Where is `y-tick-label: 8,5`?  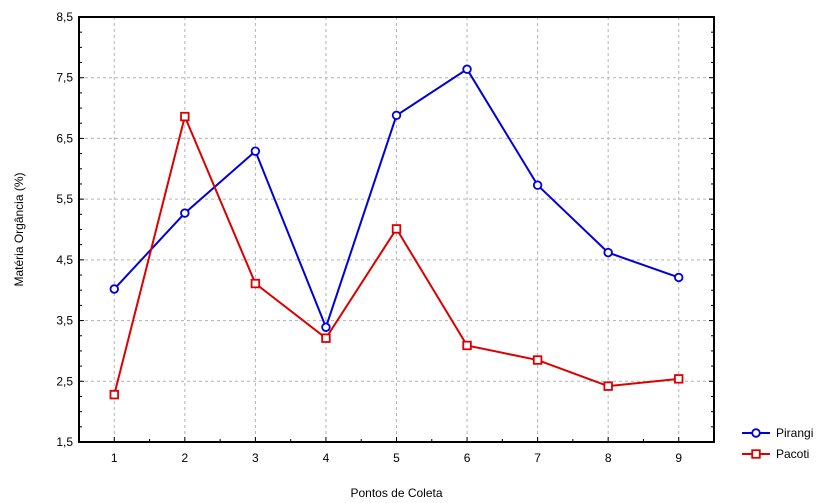 y-tick-label: 8,5 is located at coordinates (64, 17).